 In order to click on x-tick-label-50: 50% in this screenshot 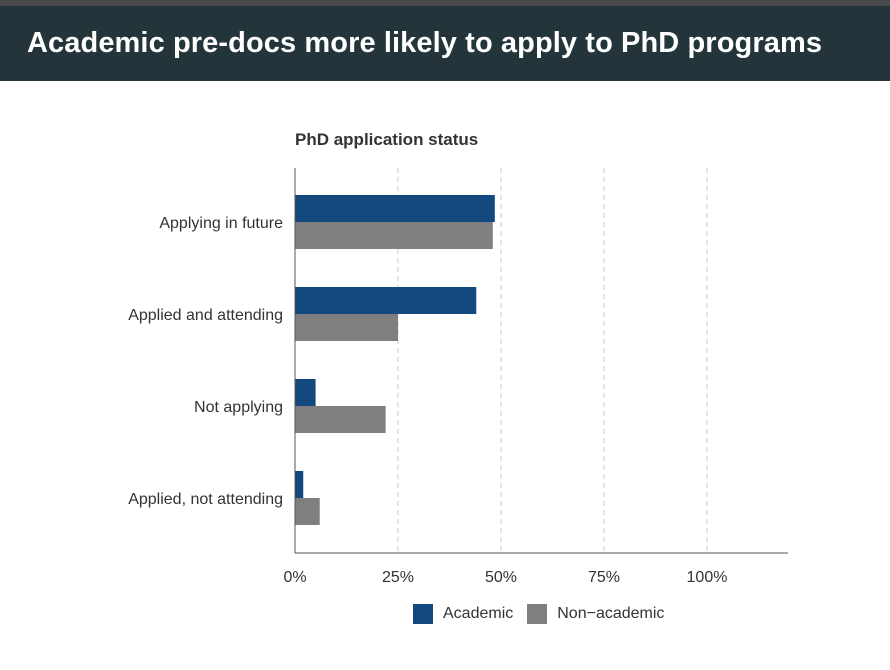, I will do `click(501, 577)`.